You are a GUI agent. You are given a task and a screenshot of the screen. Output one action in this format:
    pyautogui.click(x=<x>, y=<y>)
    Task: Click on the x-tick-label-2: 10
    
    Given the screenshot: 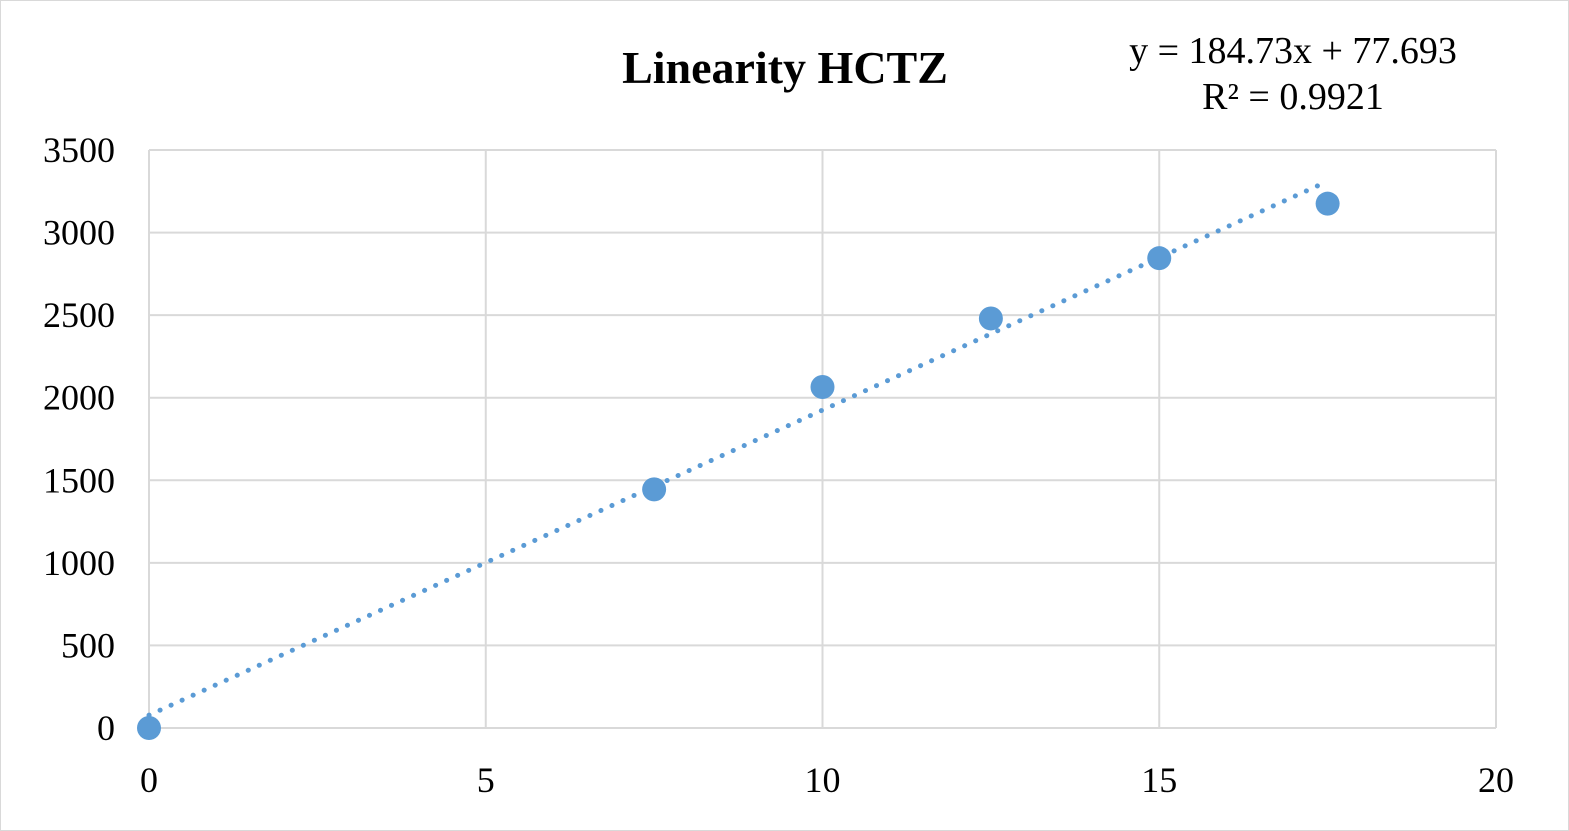 What is the action you would take?
    pyautogui.click(x=823, y=780)
    